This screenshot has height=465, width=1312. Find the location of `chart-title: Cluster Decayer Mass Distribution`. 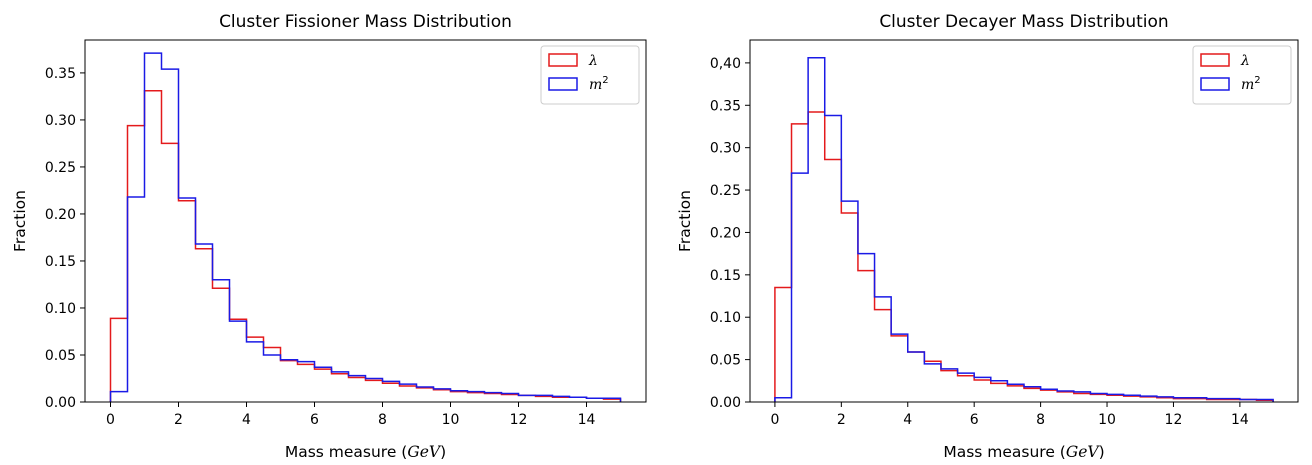

chart-title: Cluster Decayer Mass Distribution is located at coordinates (1023, 22).